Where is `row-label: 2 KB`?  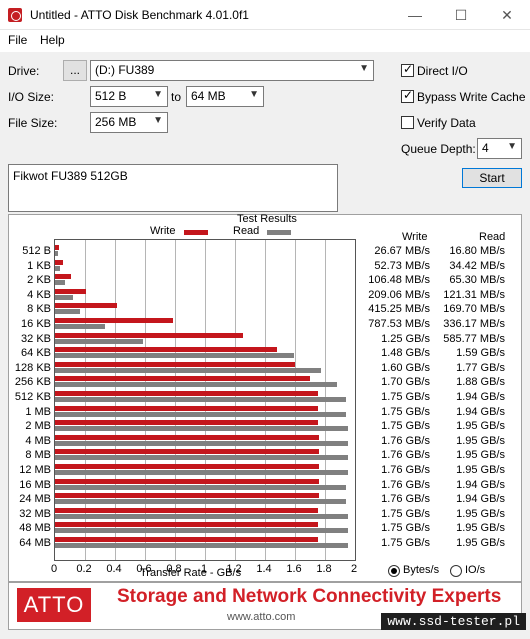 row-label: 2 KB is located at coordinates (39, 280).